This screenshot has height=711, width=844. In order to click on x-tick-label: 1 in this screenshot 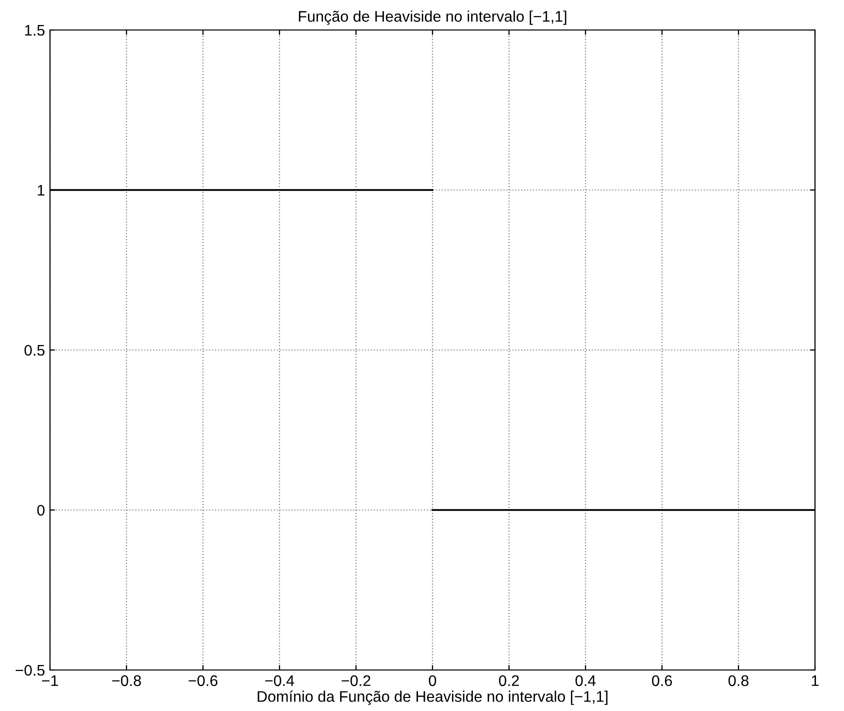, I will do `click(815, 680)`.